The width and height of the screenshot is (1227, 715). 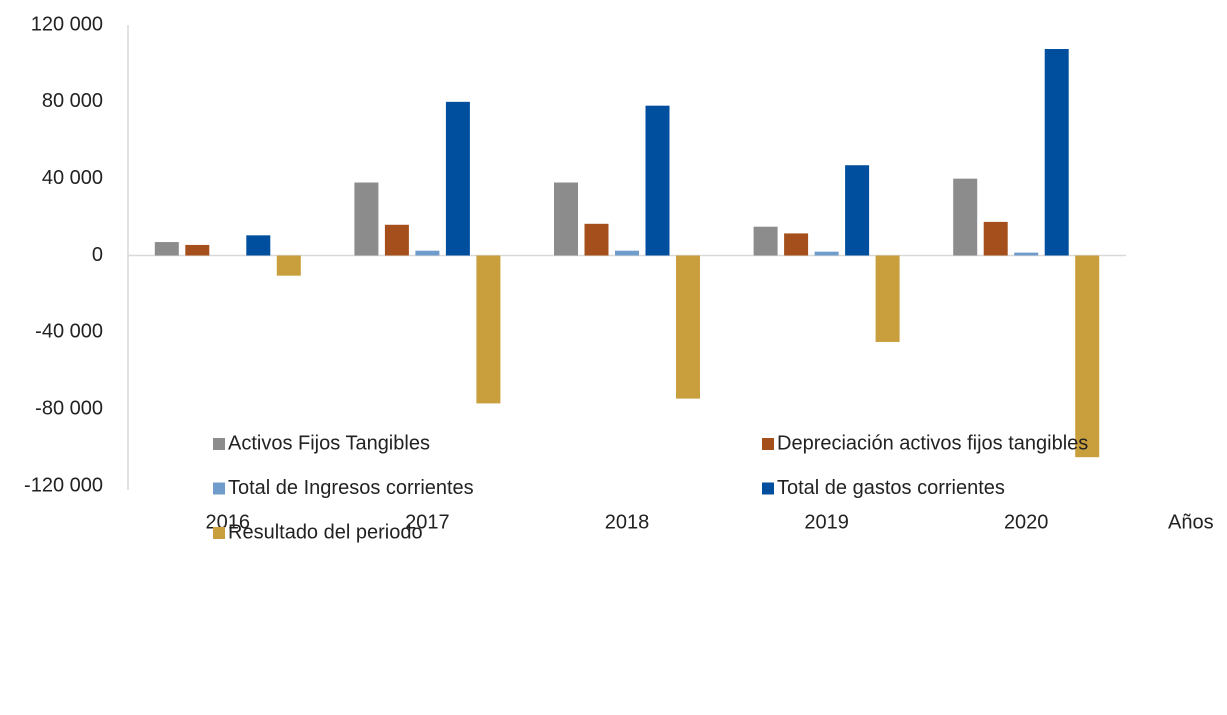 What do you see at coordinates (351, 488) in the screenshot?
I see `legend-label: Total de Ingresos corrientes` at bounding box center [351, 488].